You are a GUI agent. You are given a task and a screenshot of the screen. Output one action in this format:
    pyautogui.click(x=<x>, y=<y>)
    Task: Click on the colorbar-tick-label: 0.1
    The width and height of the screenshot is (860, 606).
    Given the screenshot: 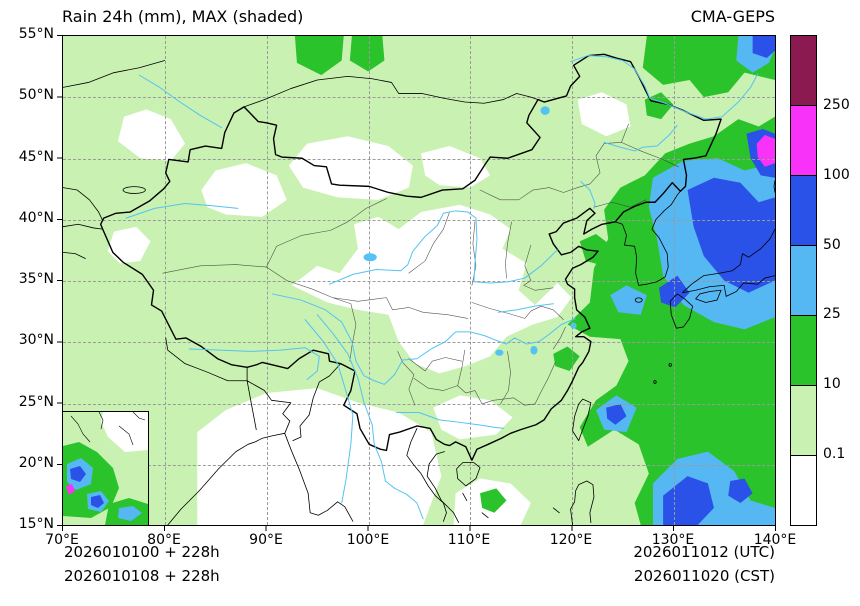 What is the action you would take?
    pyautogui.click(x=834, y=454)
    